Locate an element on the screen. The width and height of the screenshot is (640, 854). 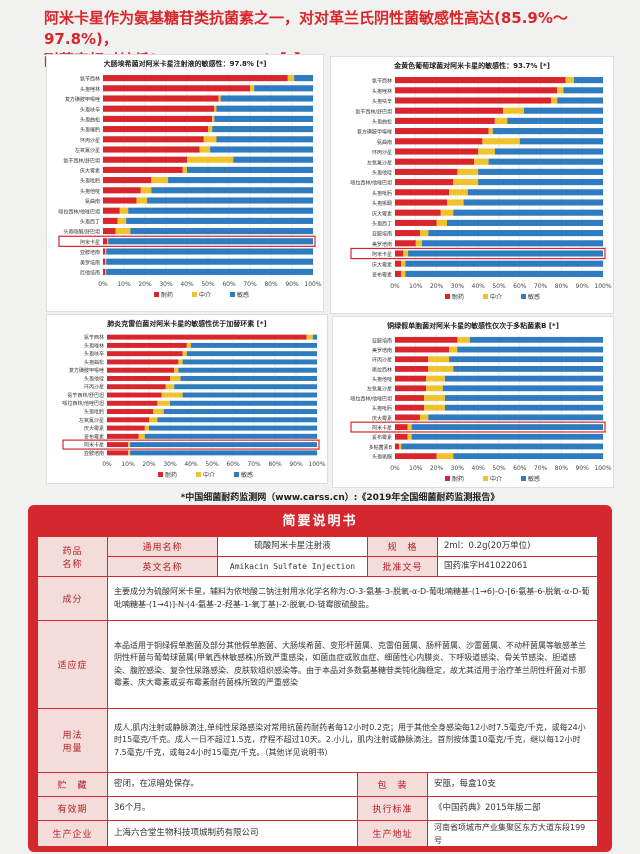
address-value: 河南省项城市产业集聚区东方大道东段199号 is located at coordinates (513, 834).